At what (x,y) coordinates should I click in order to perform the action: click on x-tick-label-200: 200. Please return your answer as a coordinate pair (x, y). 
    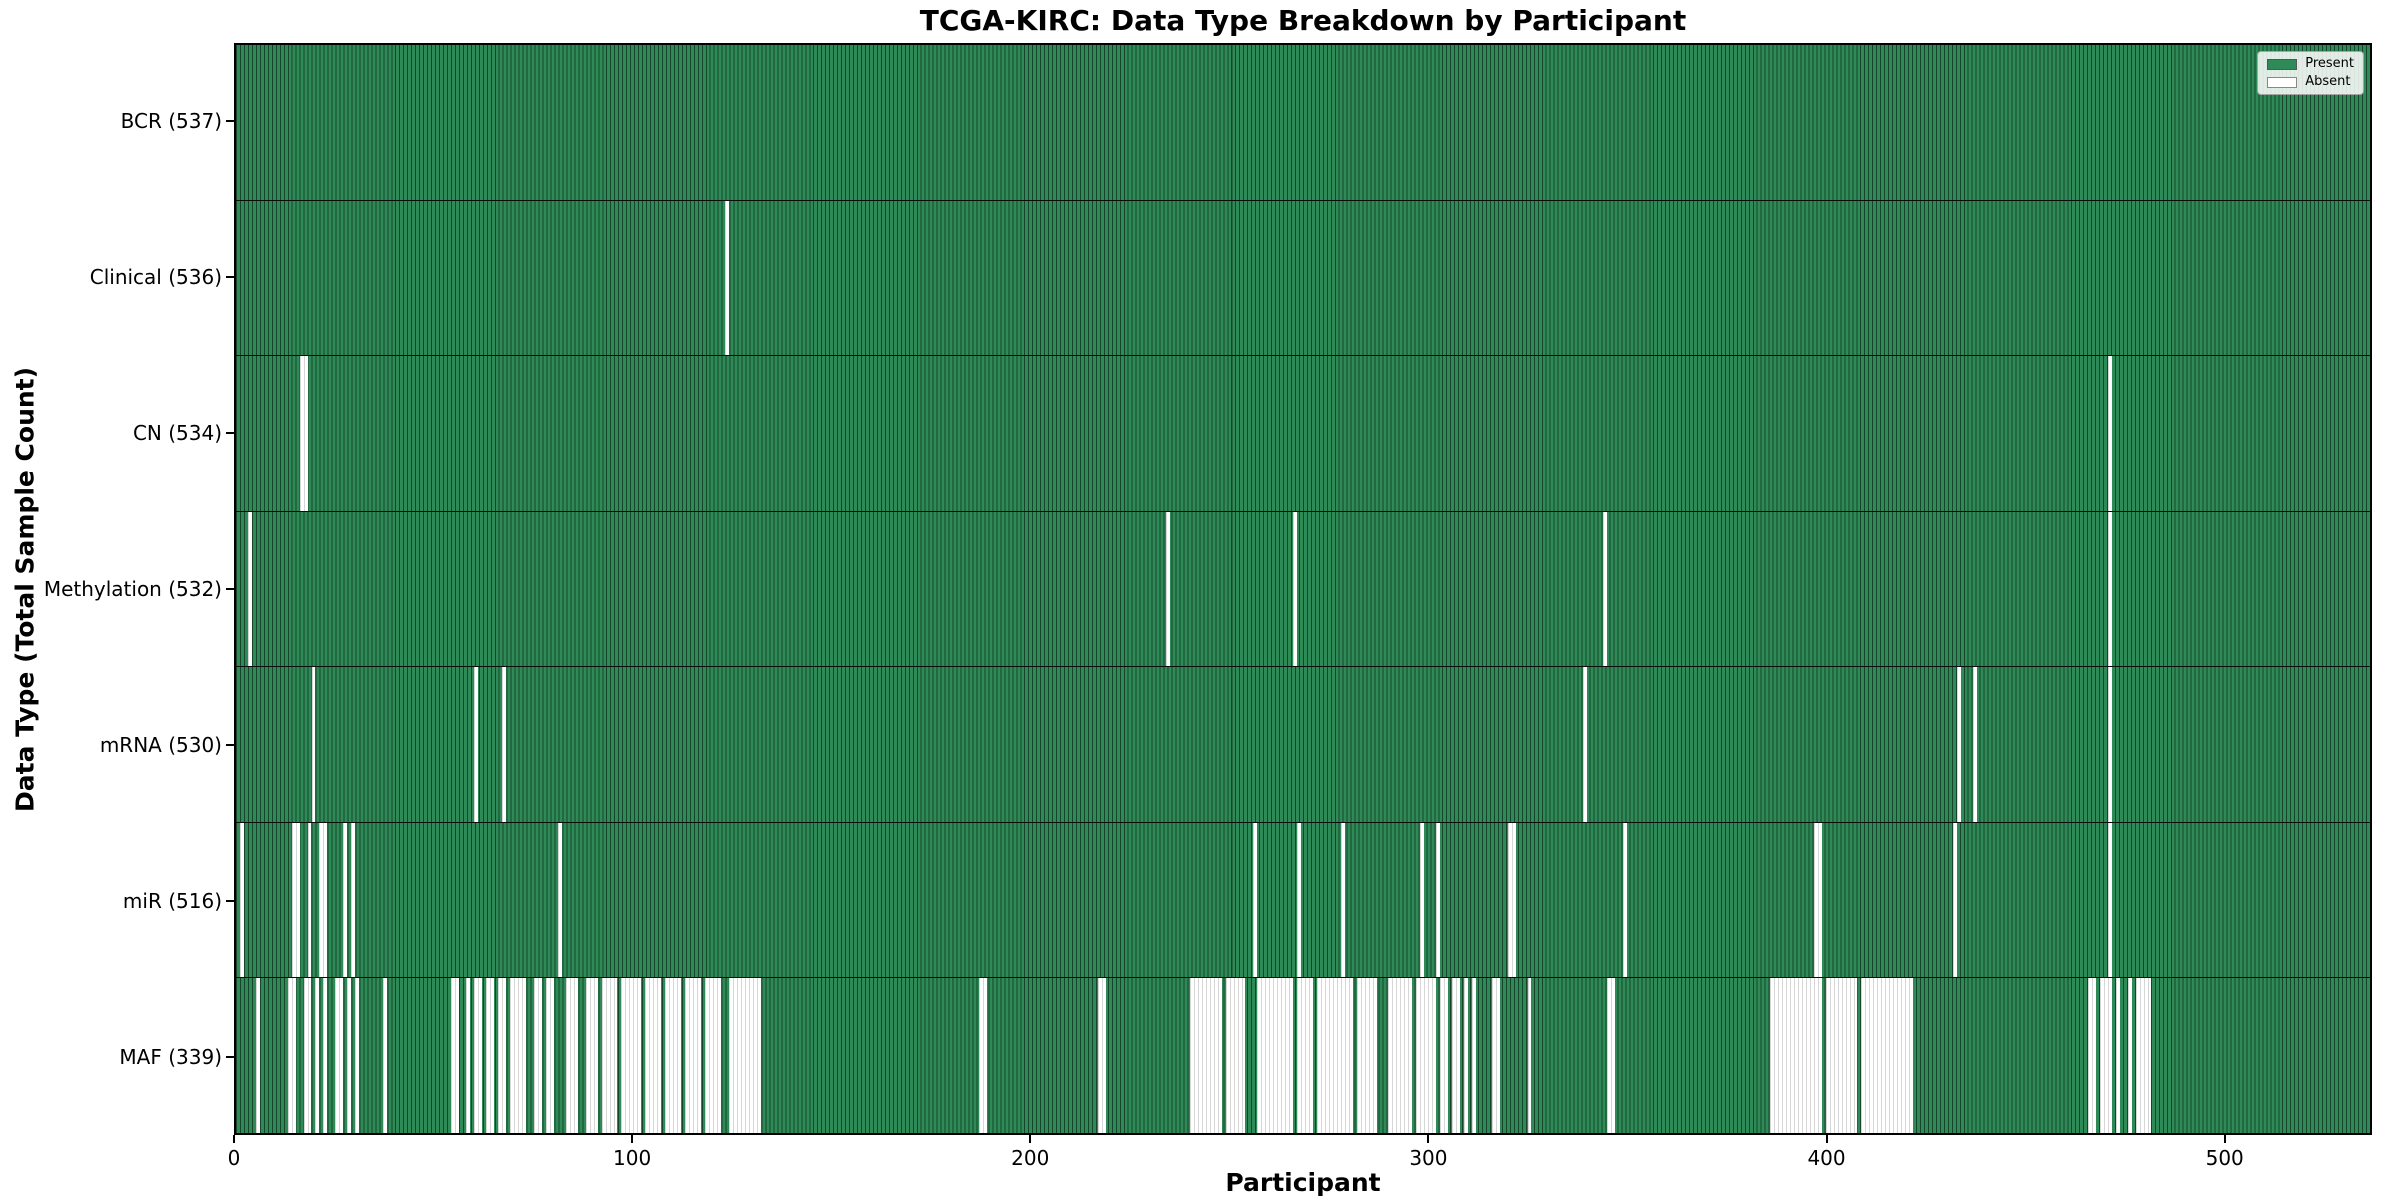
    Looking at the image, I should click on (1030, 1158).